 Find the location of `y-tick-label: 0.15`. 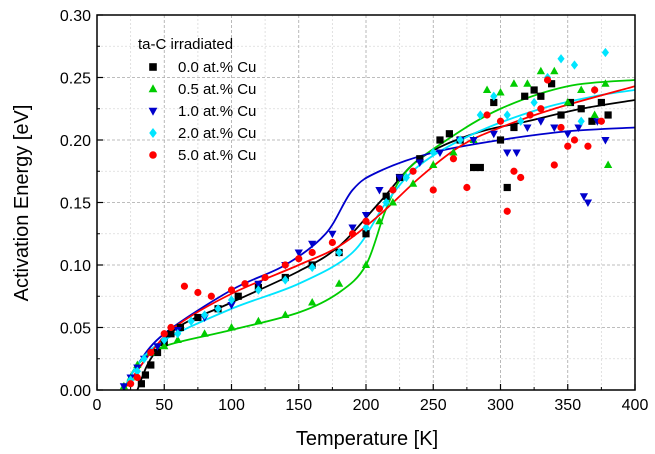

y-tick-label: 0.15 is located at coordinates (75, 204).